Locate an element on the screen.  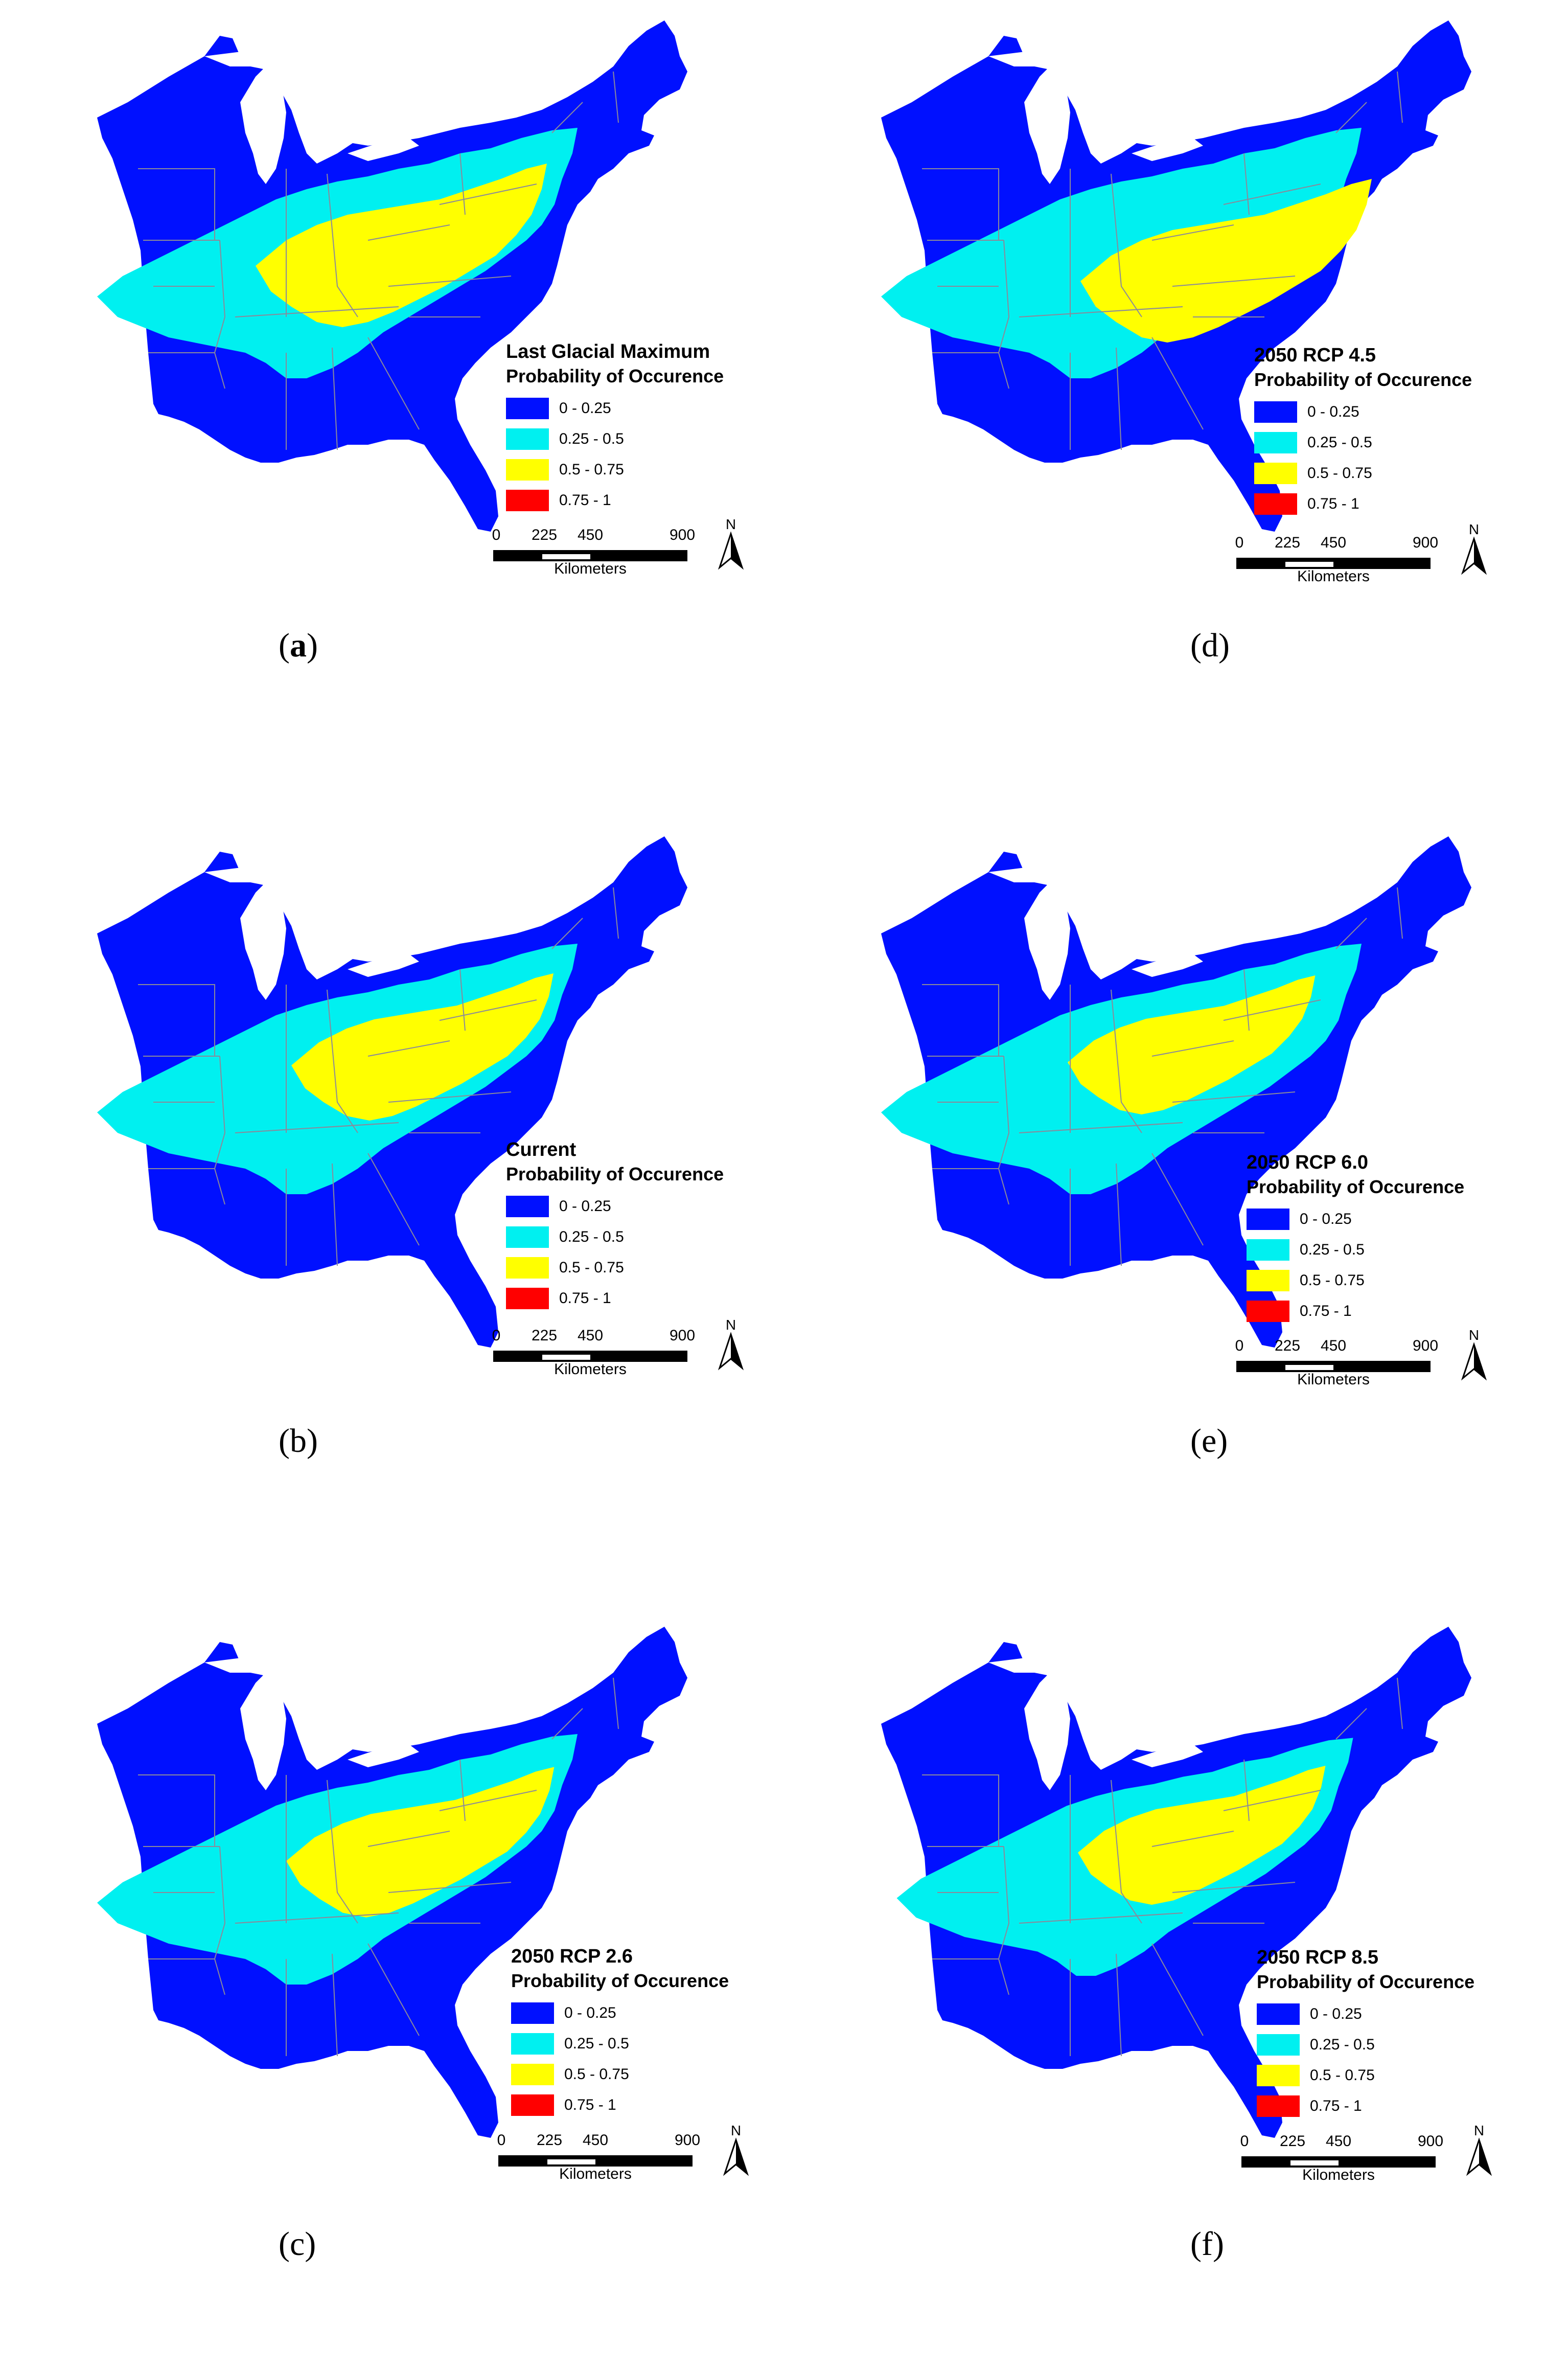
legend-title-b: Current is located at coordinates (541, 1149).